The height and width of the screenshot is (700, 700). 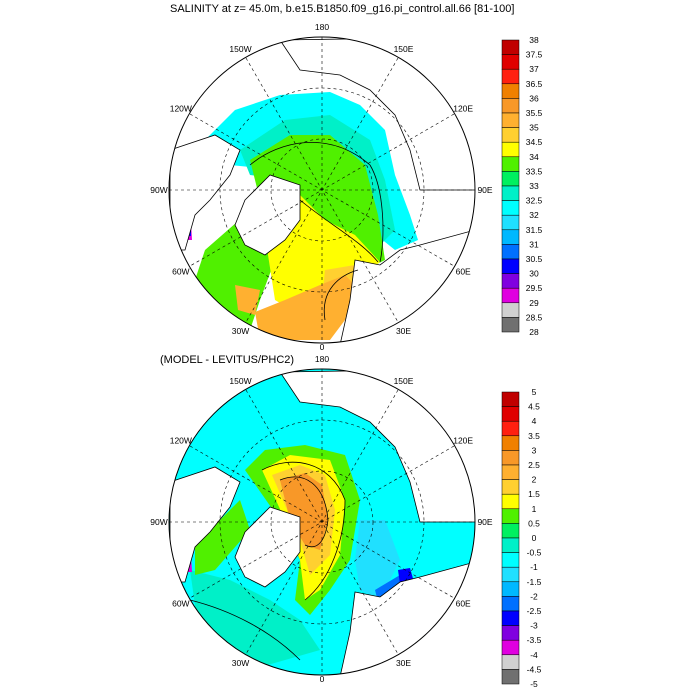 What do you see at coordinates (534, 655) in the screenshot?
I see `colorbar-label: -4` at bounding box center [534, 655].